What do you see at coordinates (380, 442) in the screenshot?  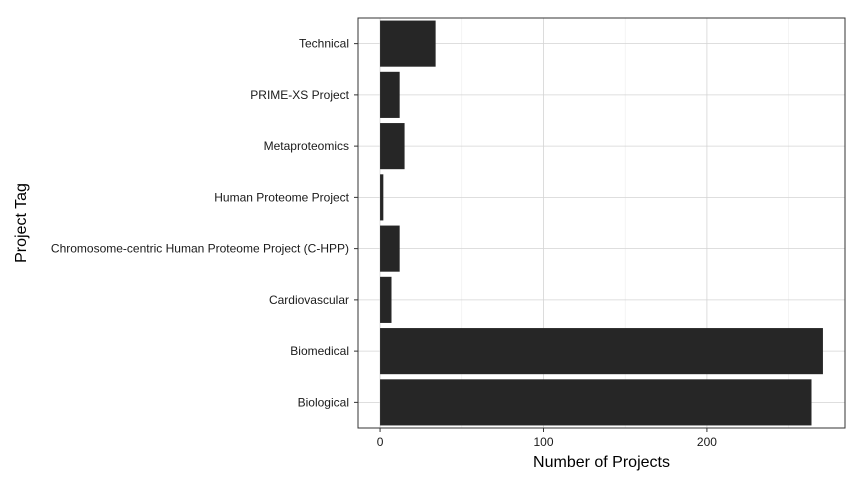 I see `x-tick-label: 0` at bounding box center [380, 442].